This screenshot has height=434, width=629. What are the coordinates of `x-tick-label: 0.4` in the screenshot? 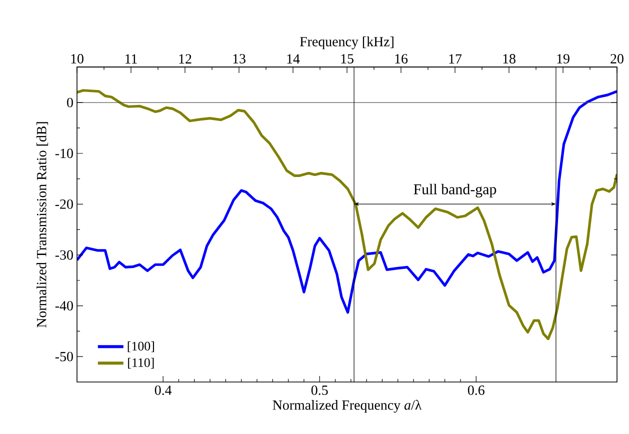 It's located at (163, 390).